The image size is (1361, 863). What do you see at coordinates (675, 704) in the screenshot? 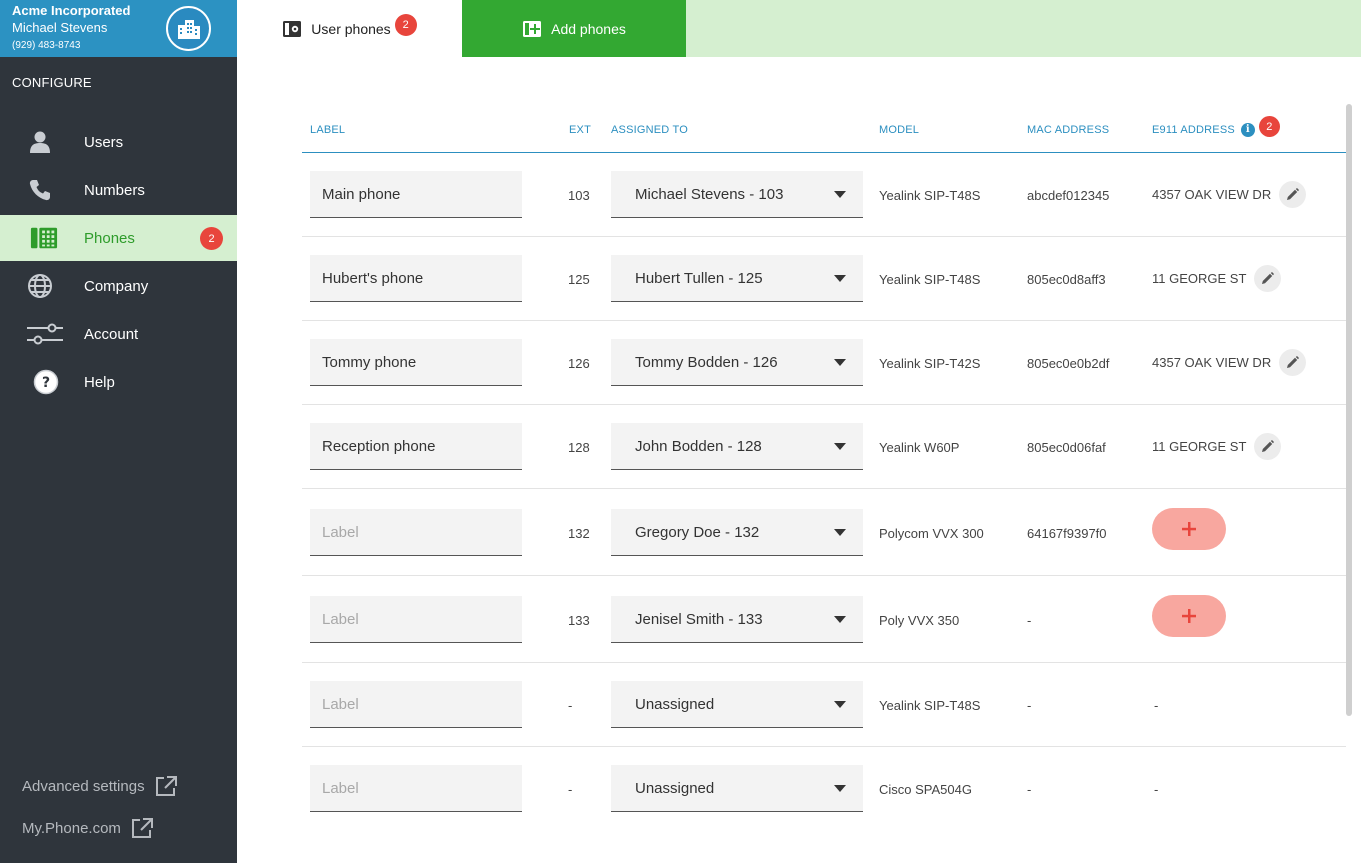
I see `assigned-to-value: Unassigned` at bounding box center [675, 704].